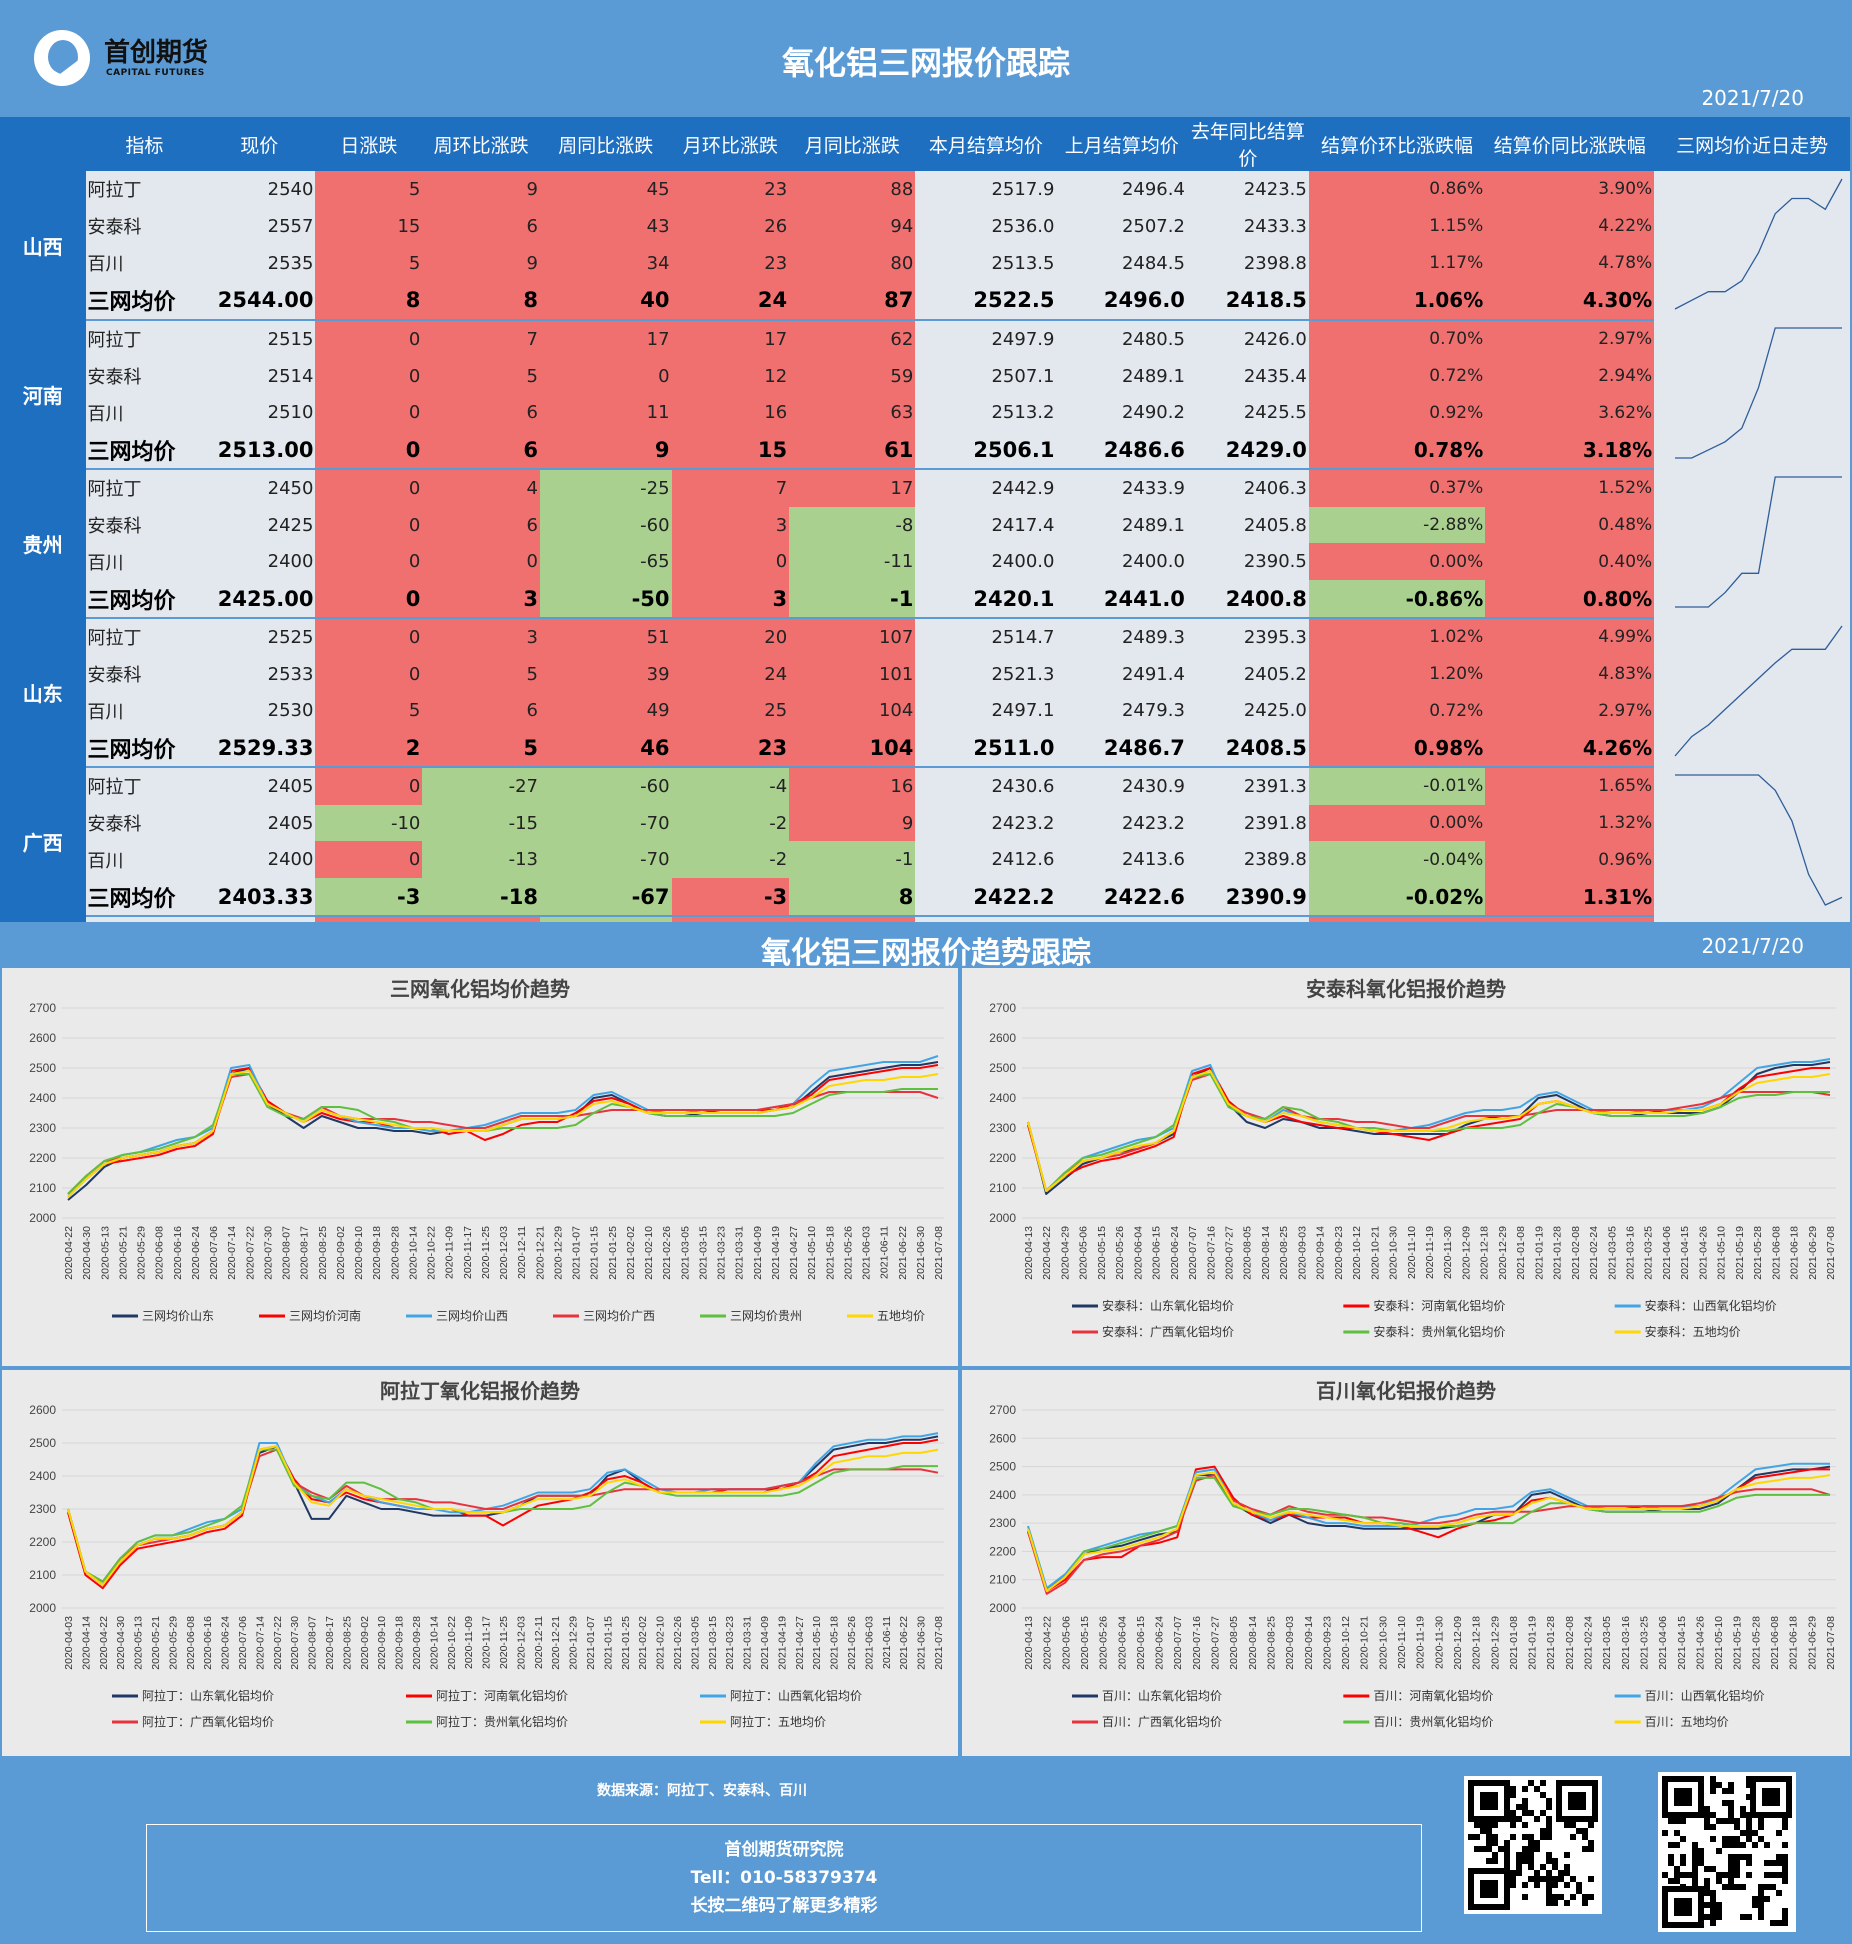 The height and width of the screenshot is (1944, 1852). Describe the element at coordinates (1756, 1643) in the screenshot. I see `x-tick-label: 2021-05-28` at that location.